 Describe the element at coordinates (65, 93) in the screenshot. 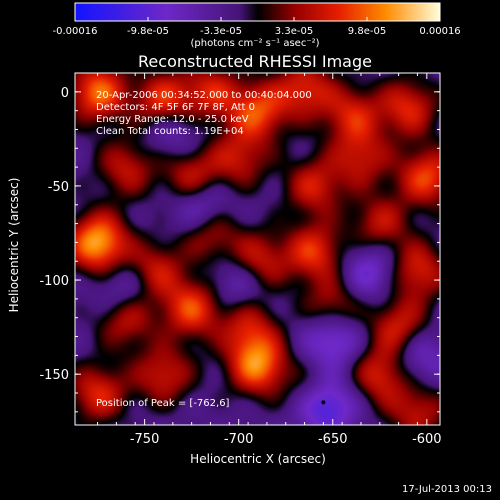

I see `y-tick-label: 0` at that location.